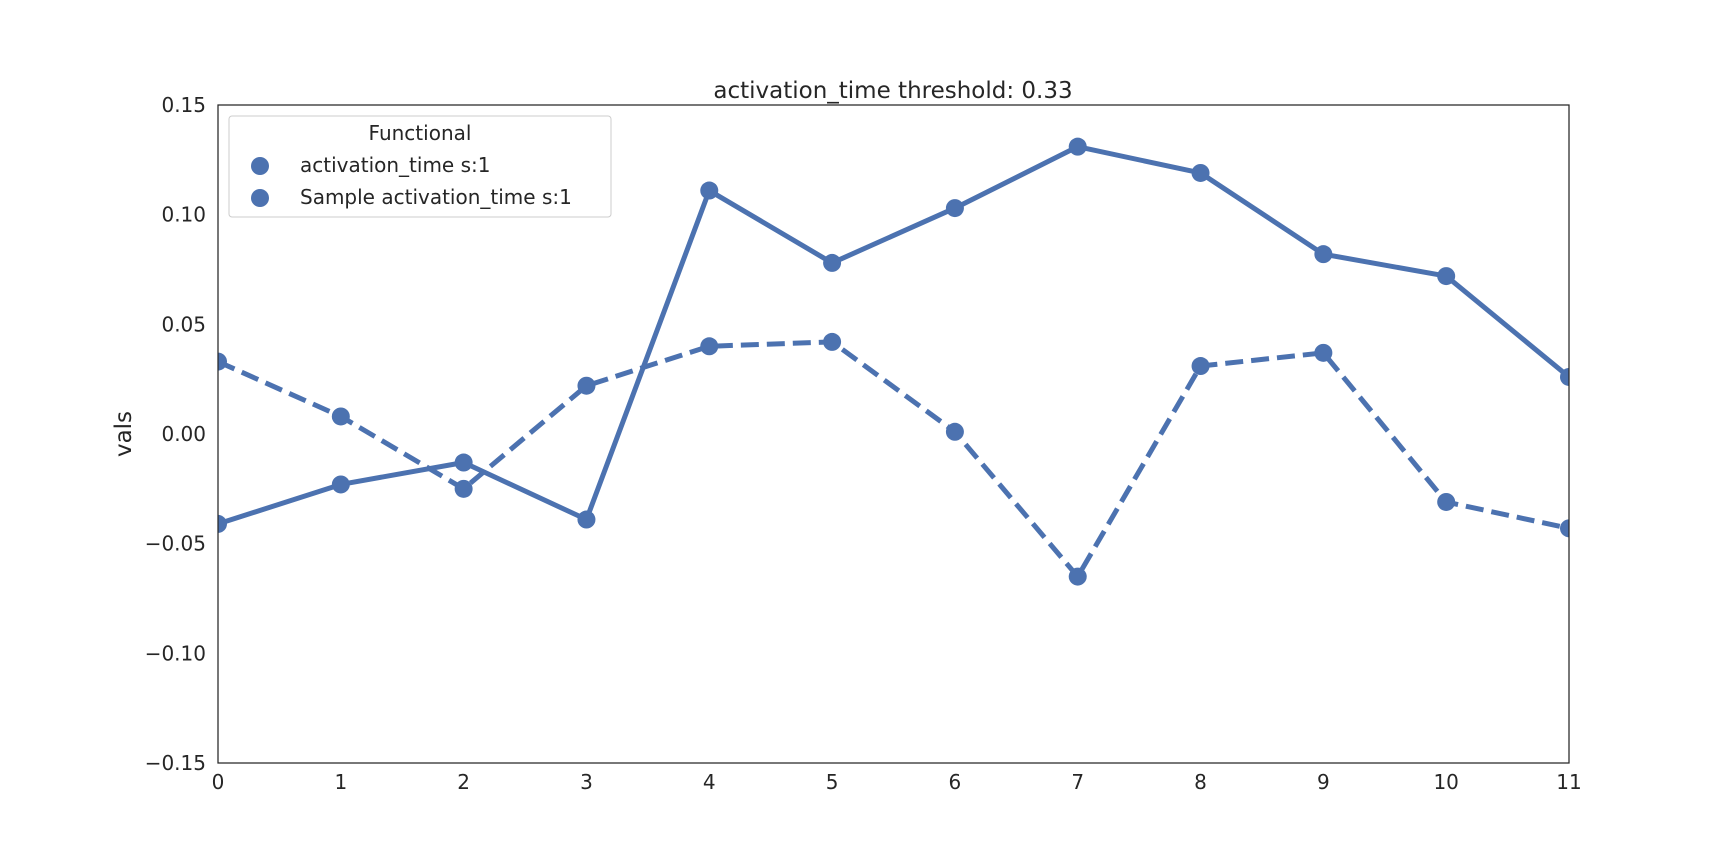 The width and height of the screenshot is (1728, 864). What do you see at coordinates (955, 782) in the screenshot?
I see `x-tick-label: 6` at bounding box center [955, 782].